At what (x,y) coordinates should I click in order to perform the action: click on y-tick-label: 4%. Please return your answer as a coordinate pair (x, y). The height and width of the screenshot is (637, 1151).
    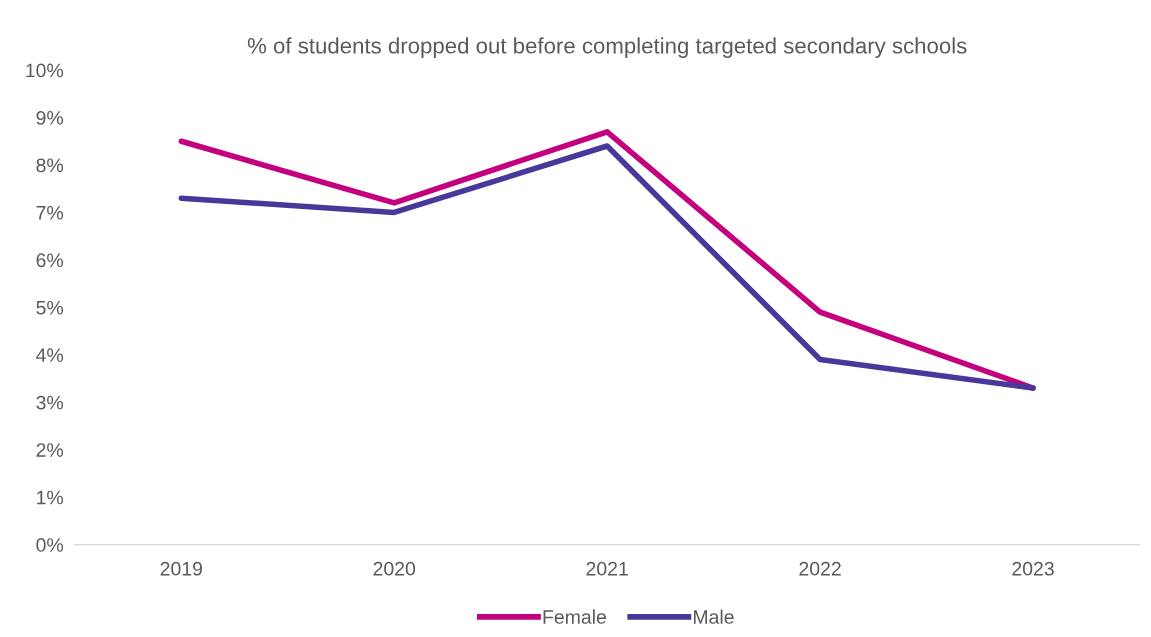
    Looking at the image, I should click on (50, 355).